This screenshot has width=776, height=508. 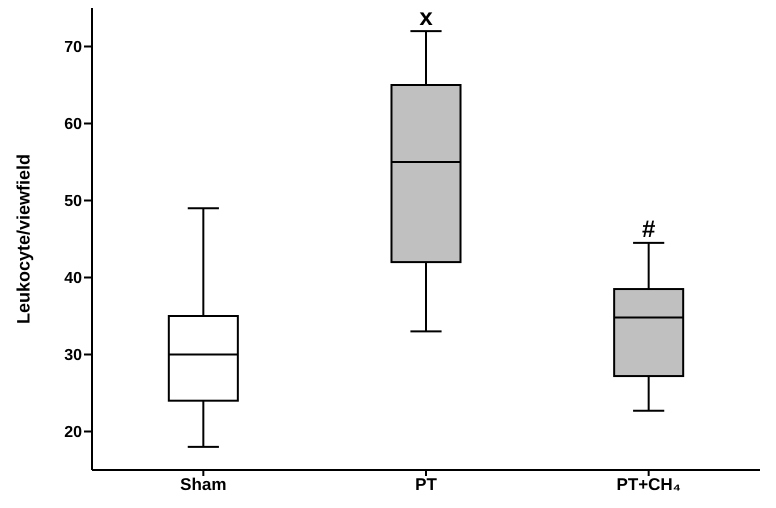 What do you see at coordinates (73, 201) in the screenshot?
I see `y-tick-label: 50` at bounding box center [73, 201].